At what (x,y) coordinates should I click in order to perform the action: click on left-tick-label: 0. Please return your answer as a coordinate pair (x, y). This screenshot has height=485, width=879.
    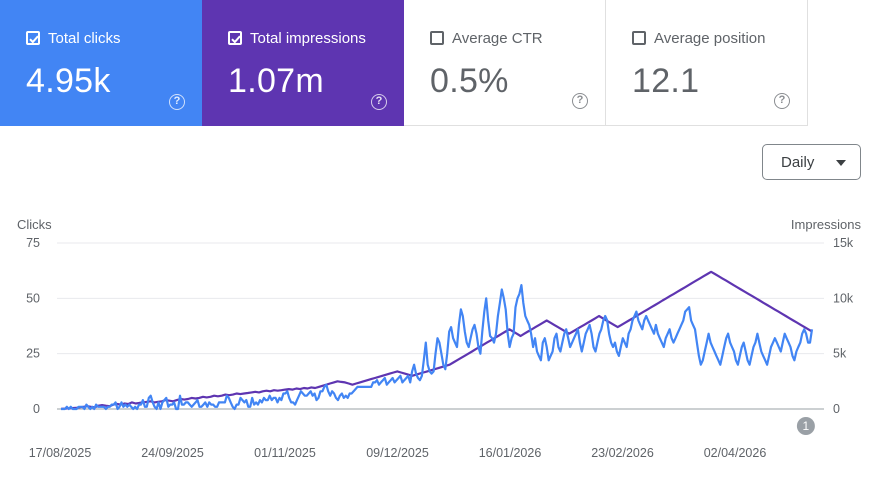
    Looking at the image, I should click on (36, 409).